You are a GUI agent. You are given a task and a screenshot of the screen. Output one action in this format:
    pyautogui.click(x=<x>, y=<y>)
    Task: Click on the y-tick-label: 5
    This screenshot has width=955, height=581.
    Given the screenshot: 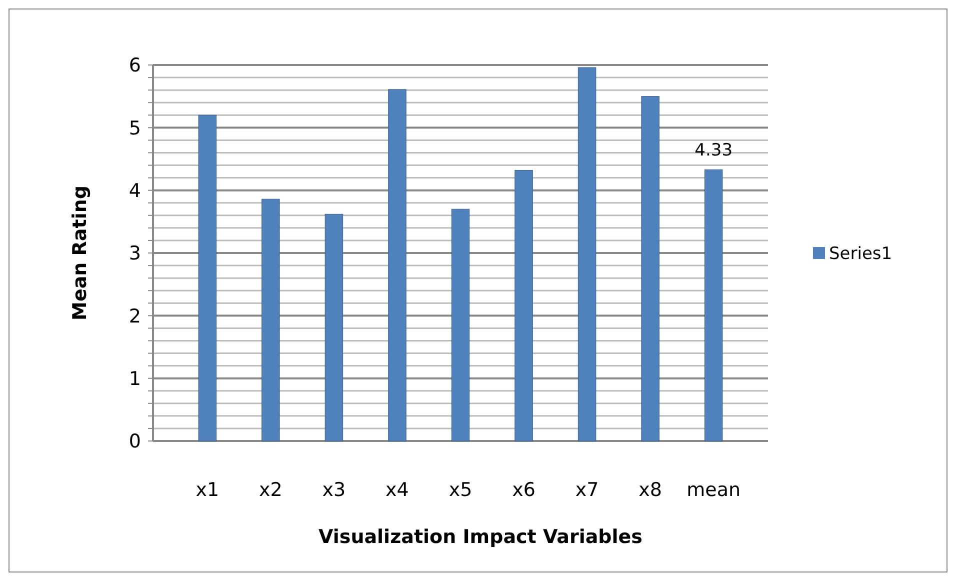 What is the action you would take?
    pyautogui.click(x=134, y=128)
    